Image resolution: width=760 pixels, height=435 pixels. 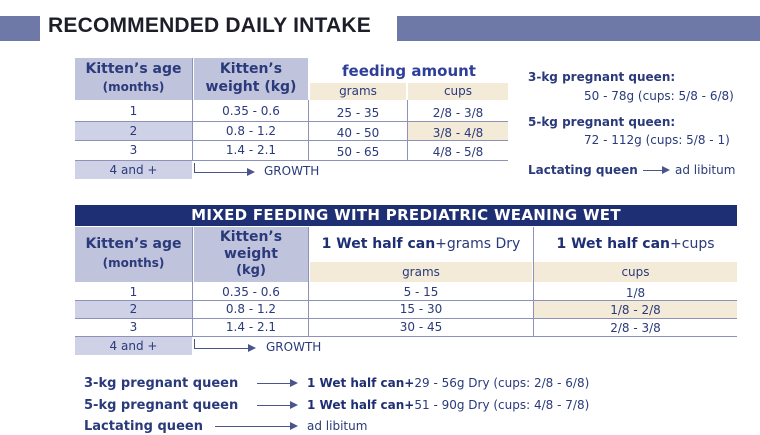 What do you see at coordinates (602, 77) in the screenshot?
I see `queen3-label: 3-kg pregnant queen:` at bounding box center [602, 77].